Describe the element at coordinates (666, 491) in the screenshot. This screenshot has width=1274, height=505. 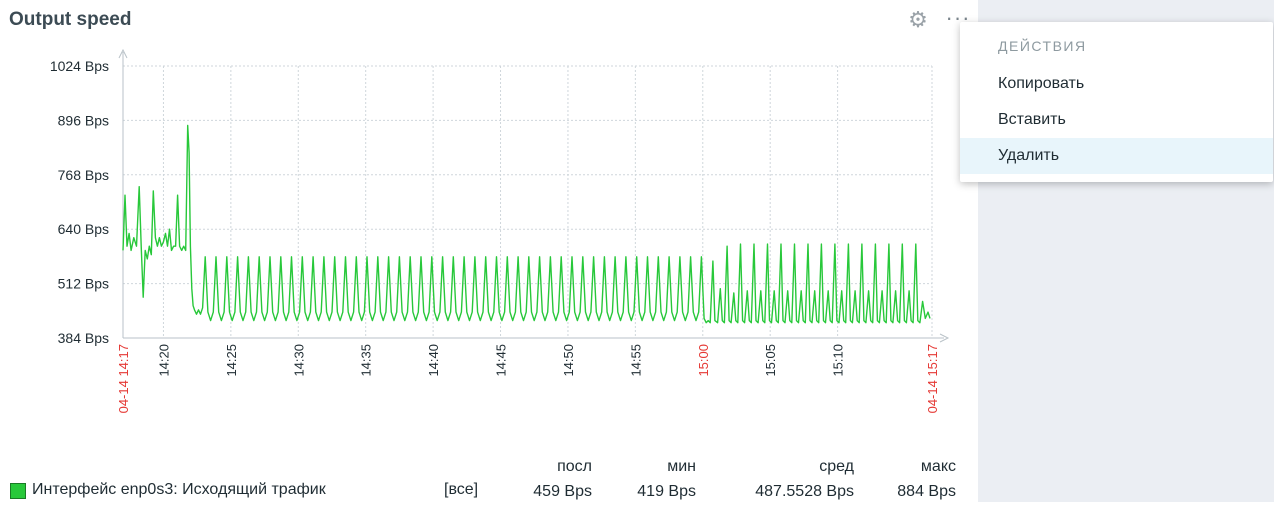
I see `legend-value-min: 419 Bps` at that location.